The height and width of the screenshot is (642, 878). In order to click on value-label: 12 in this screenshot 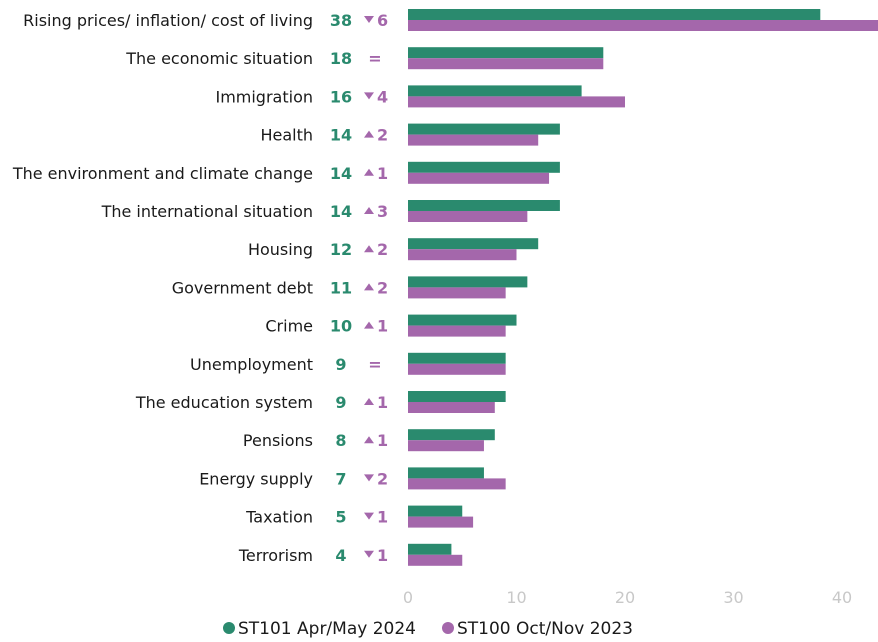, I will do `click(341, 249)`.